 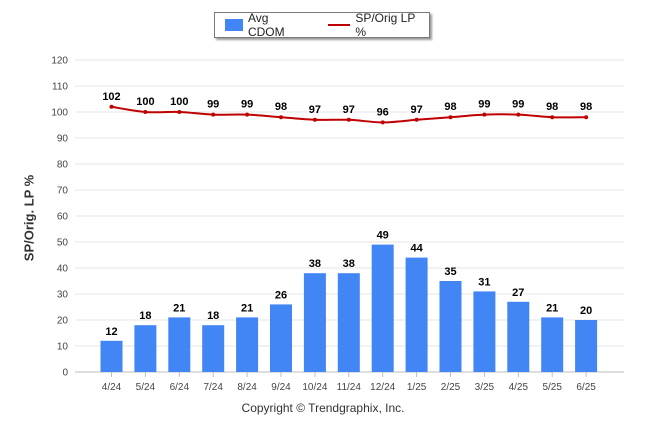 What do you see at coordinates (65, 373) in the screenshot?
I see `y-tick-label: 0` at bounding box center [65, 373].